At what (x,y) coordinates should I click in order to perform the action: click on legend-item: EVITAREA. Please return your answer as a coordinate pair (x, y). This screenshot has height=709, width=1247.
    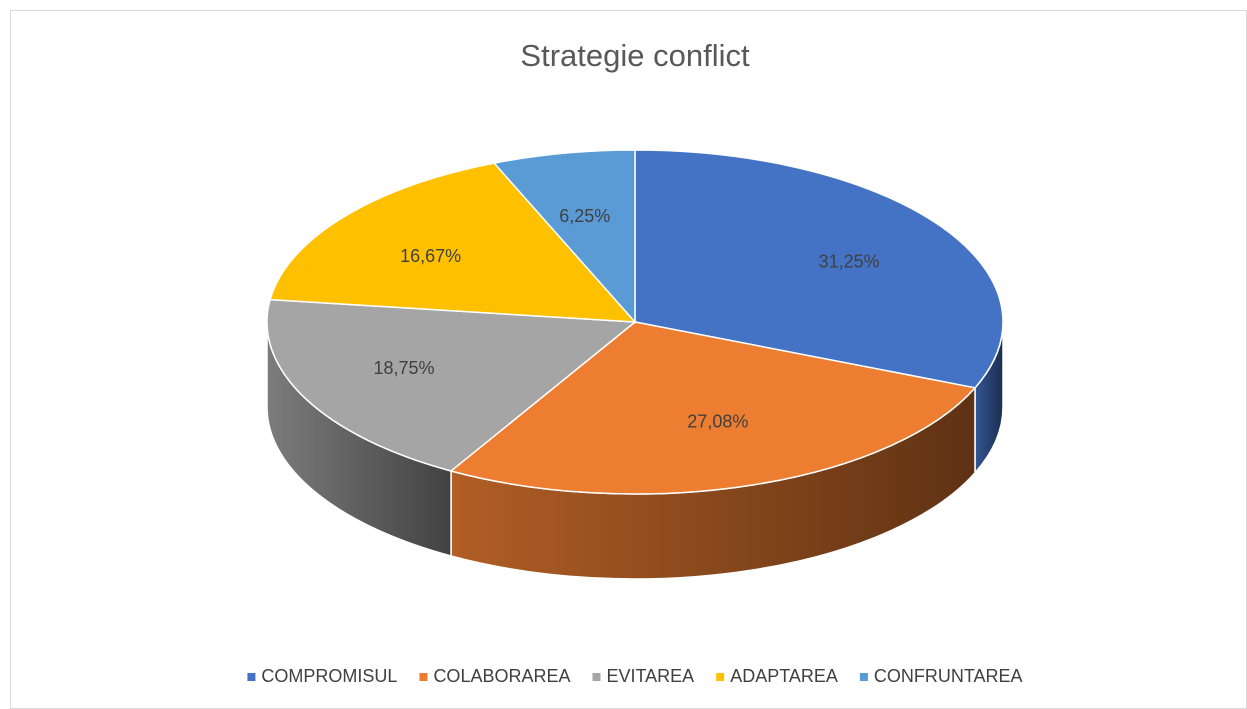
    Looking at the image, I should click on (643, 676).